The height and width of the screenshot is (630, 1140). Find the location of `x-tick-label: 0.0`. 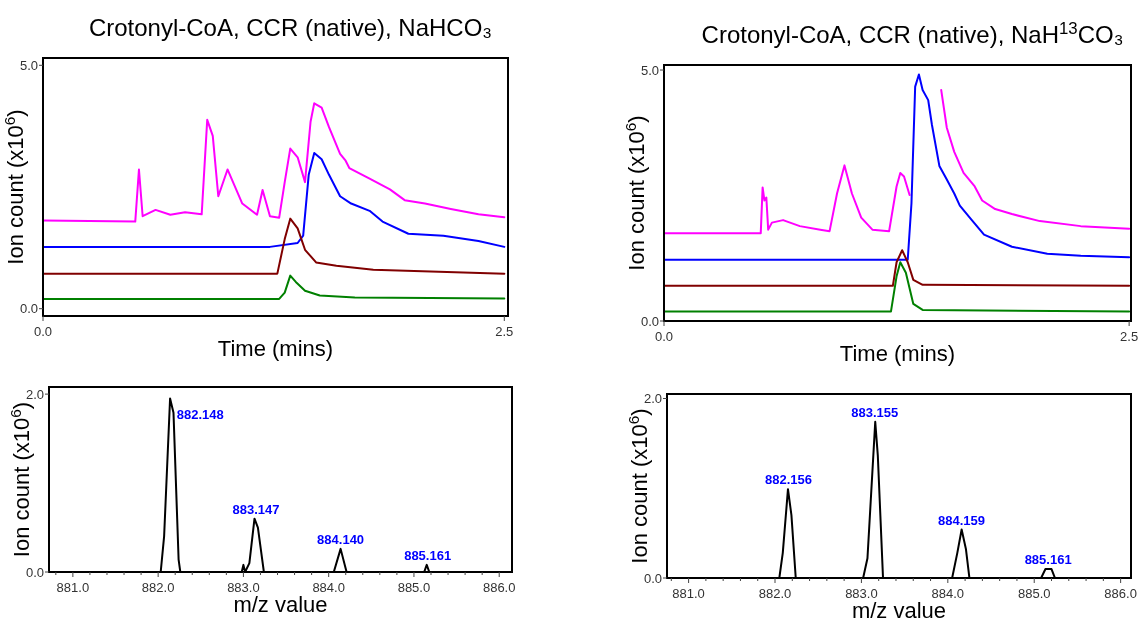

x-tick-label: 0.0 is located at coordinates (664, 336).